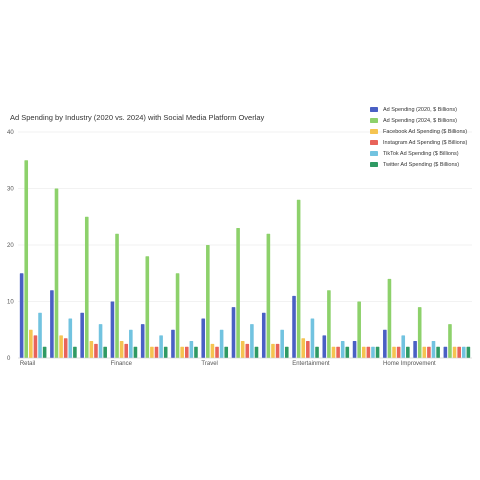 The width and height of the screenshot is (480, 480). What do you see at coordinates (421, 165) in the screenshot?
I see `legend-label: Twitter Ad Spending ($ Billions)` at bounding box center [421, 165].